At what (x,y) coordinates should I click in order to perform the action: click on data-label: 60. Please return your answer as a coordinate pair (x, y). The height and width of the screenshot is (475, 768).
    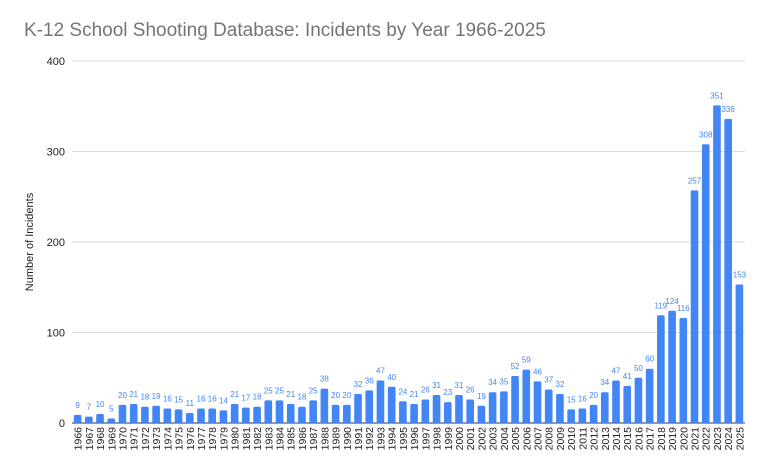
    Looking at the image, I should click on (649, 359).